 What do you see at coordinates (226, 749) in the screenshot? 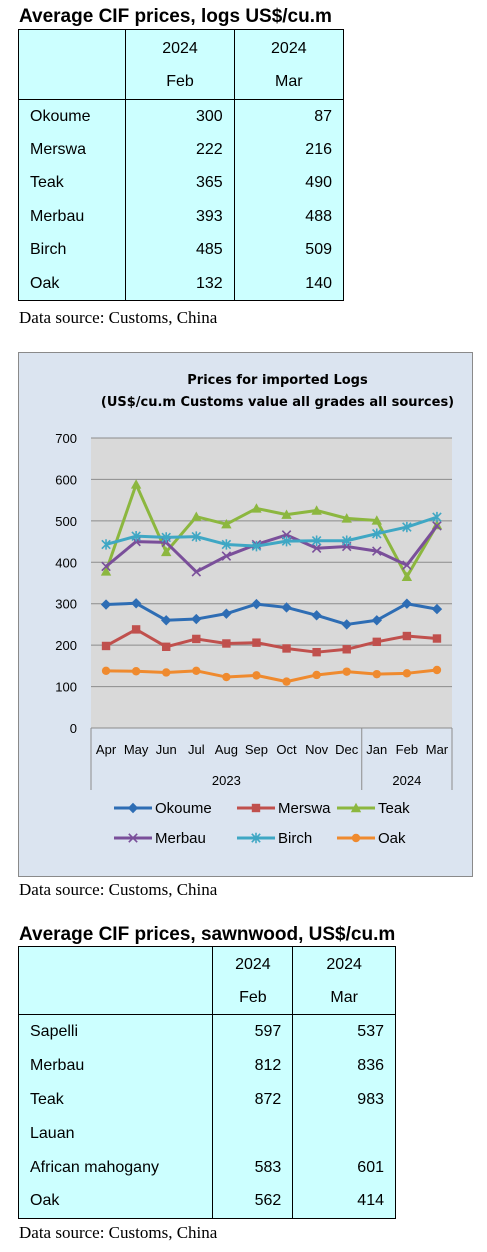
I see `x-tick-label: Aug` at bounding box center [226, 749].